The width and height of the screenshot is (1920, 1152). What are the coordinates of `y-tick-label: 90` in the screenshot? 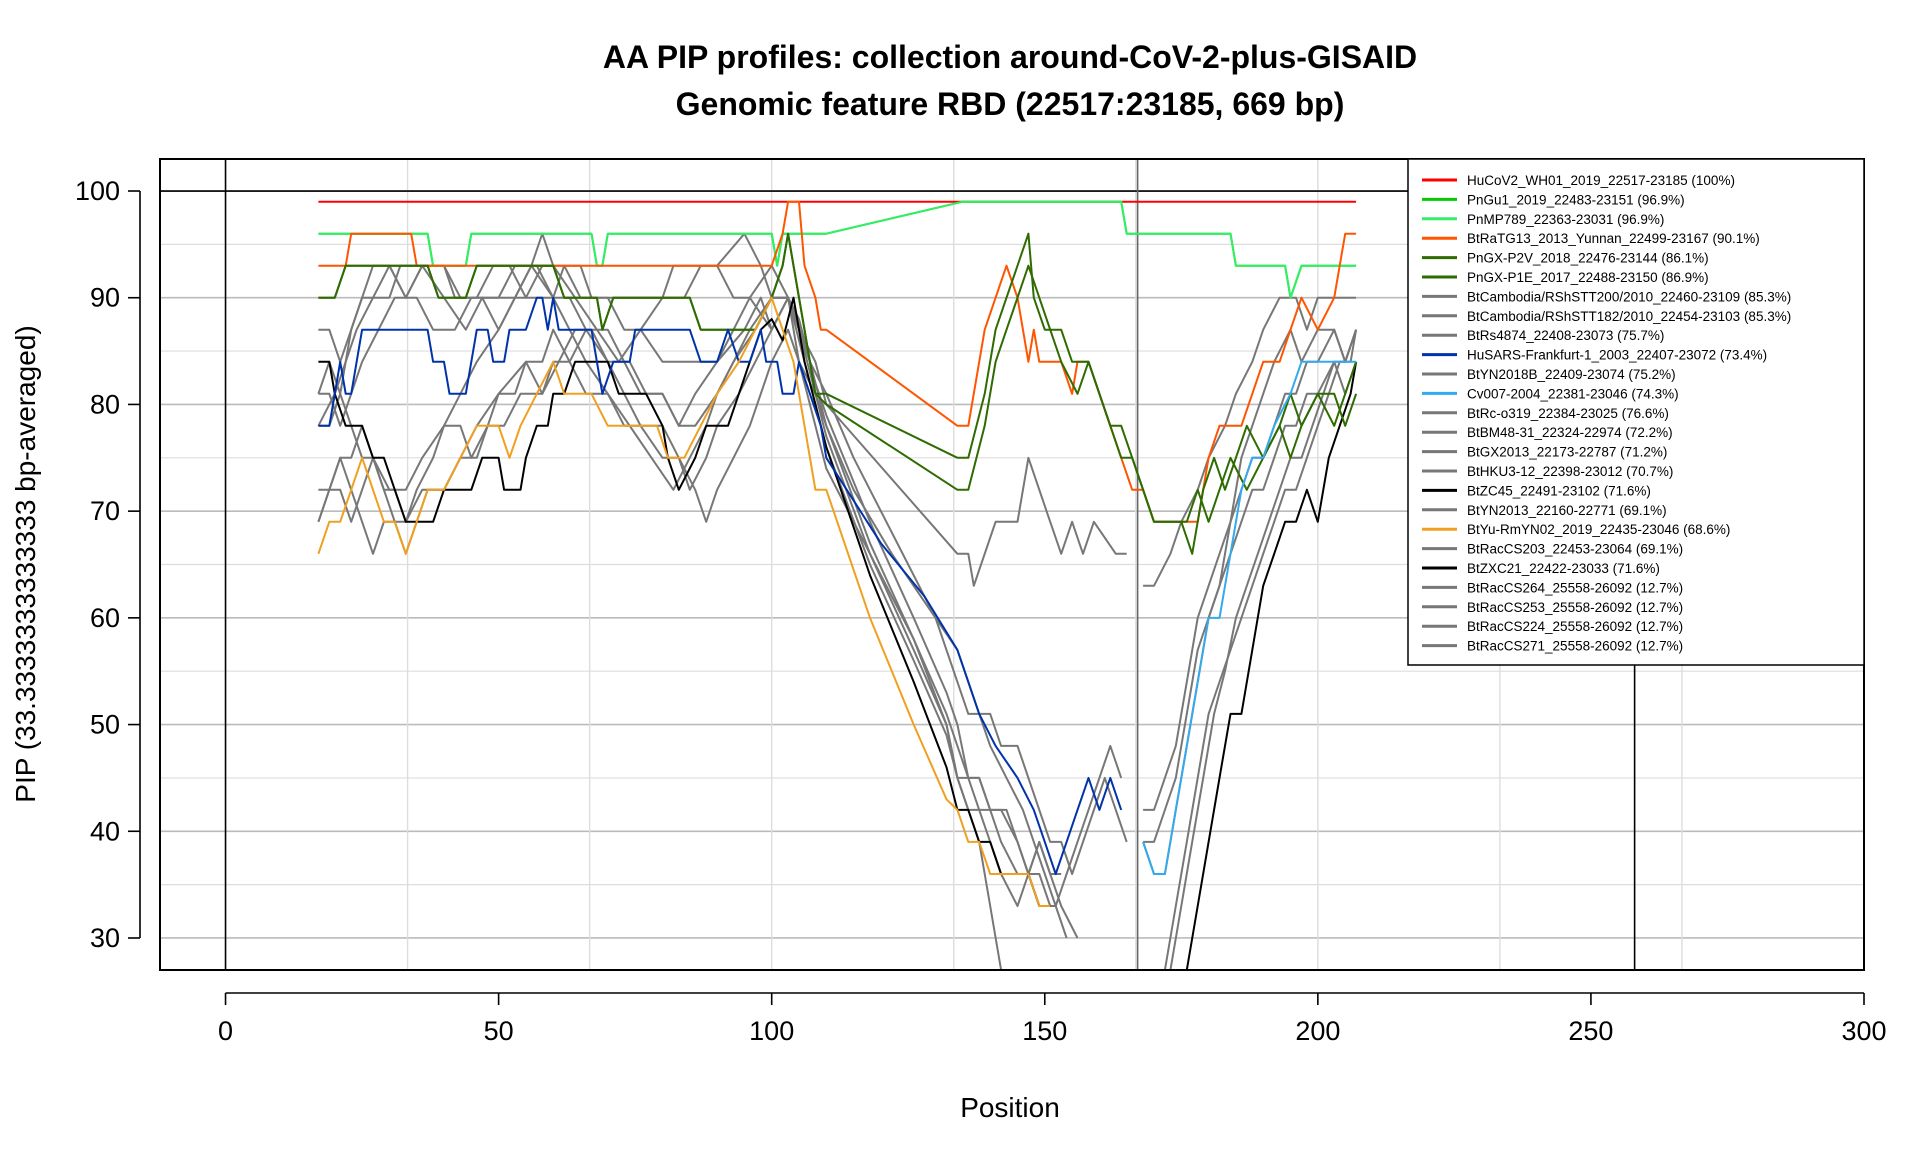 It's located at (105, 298).